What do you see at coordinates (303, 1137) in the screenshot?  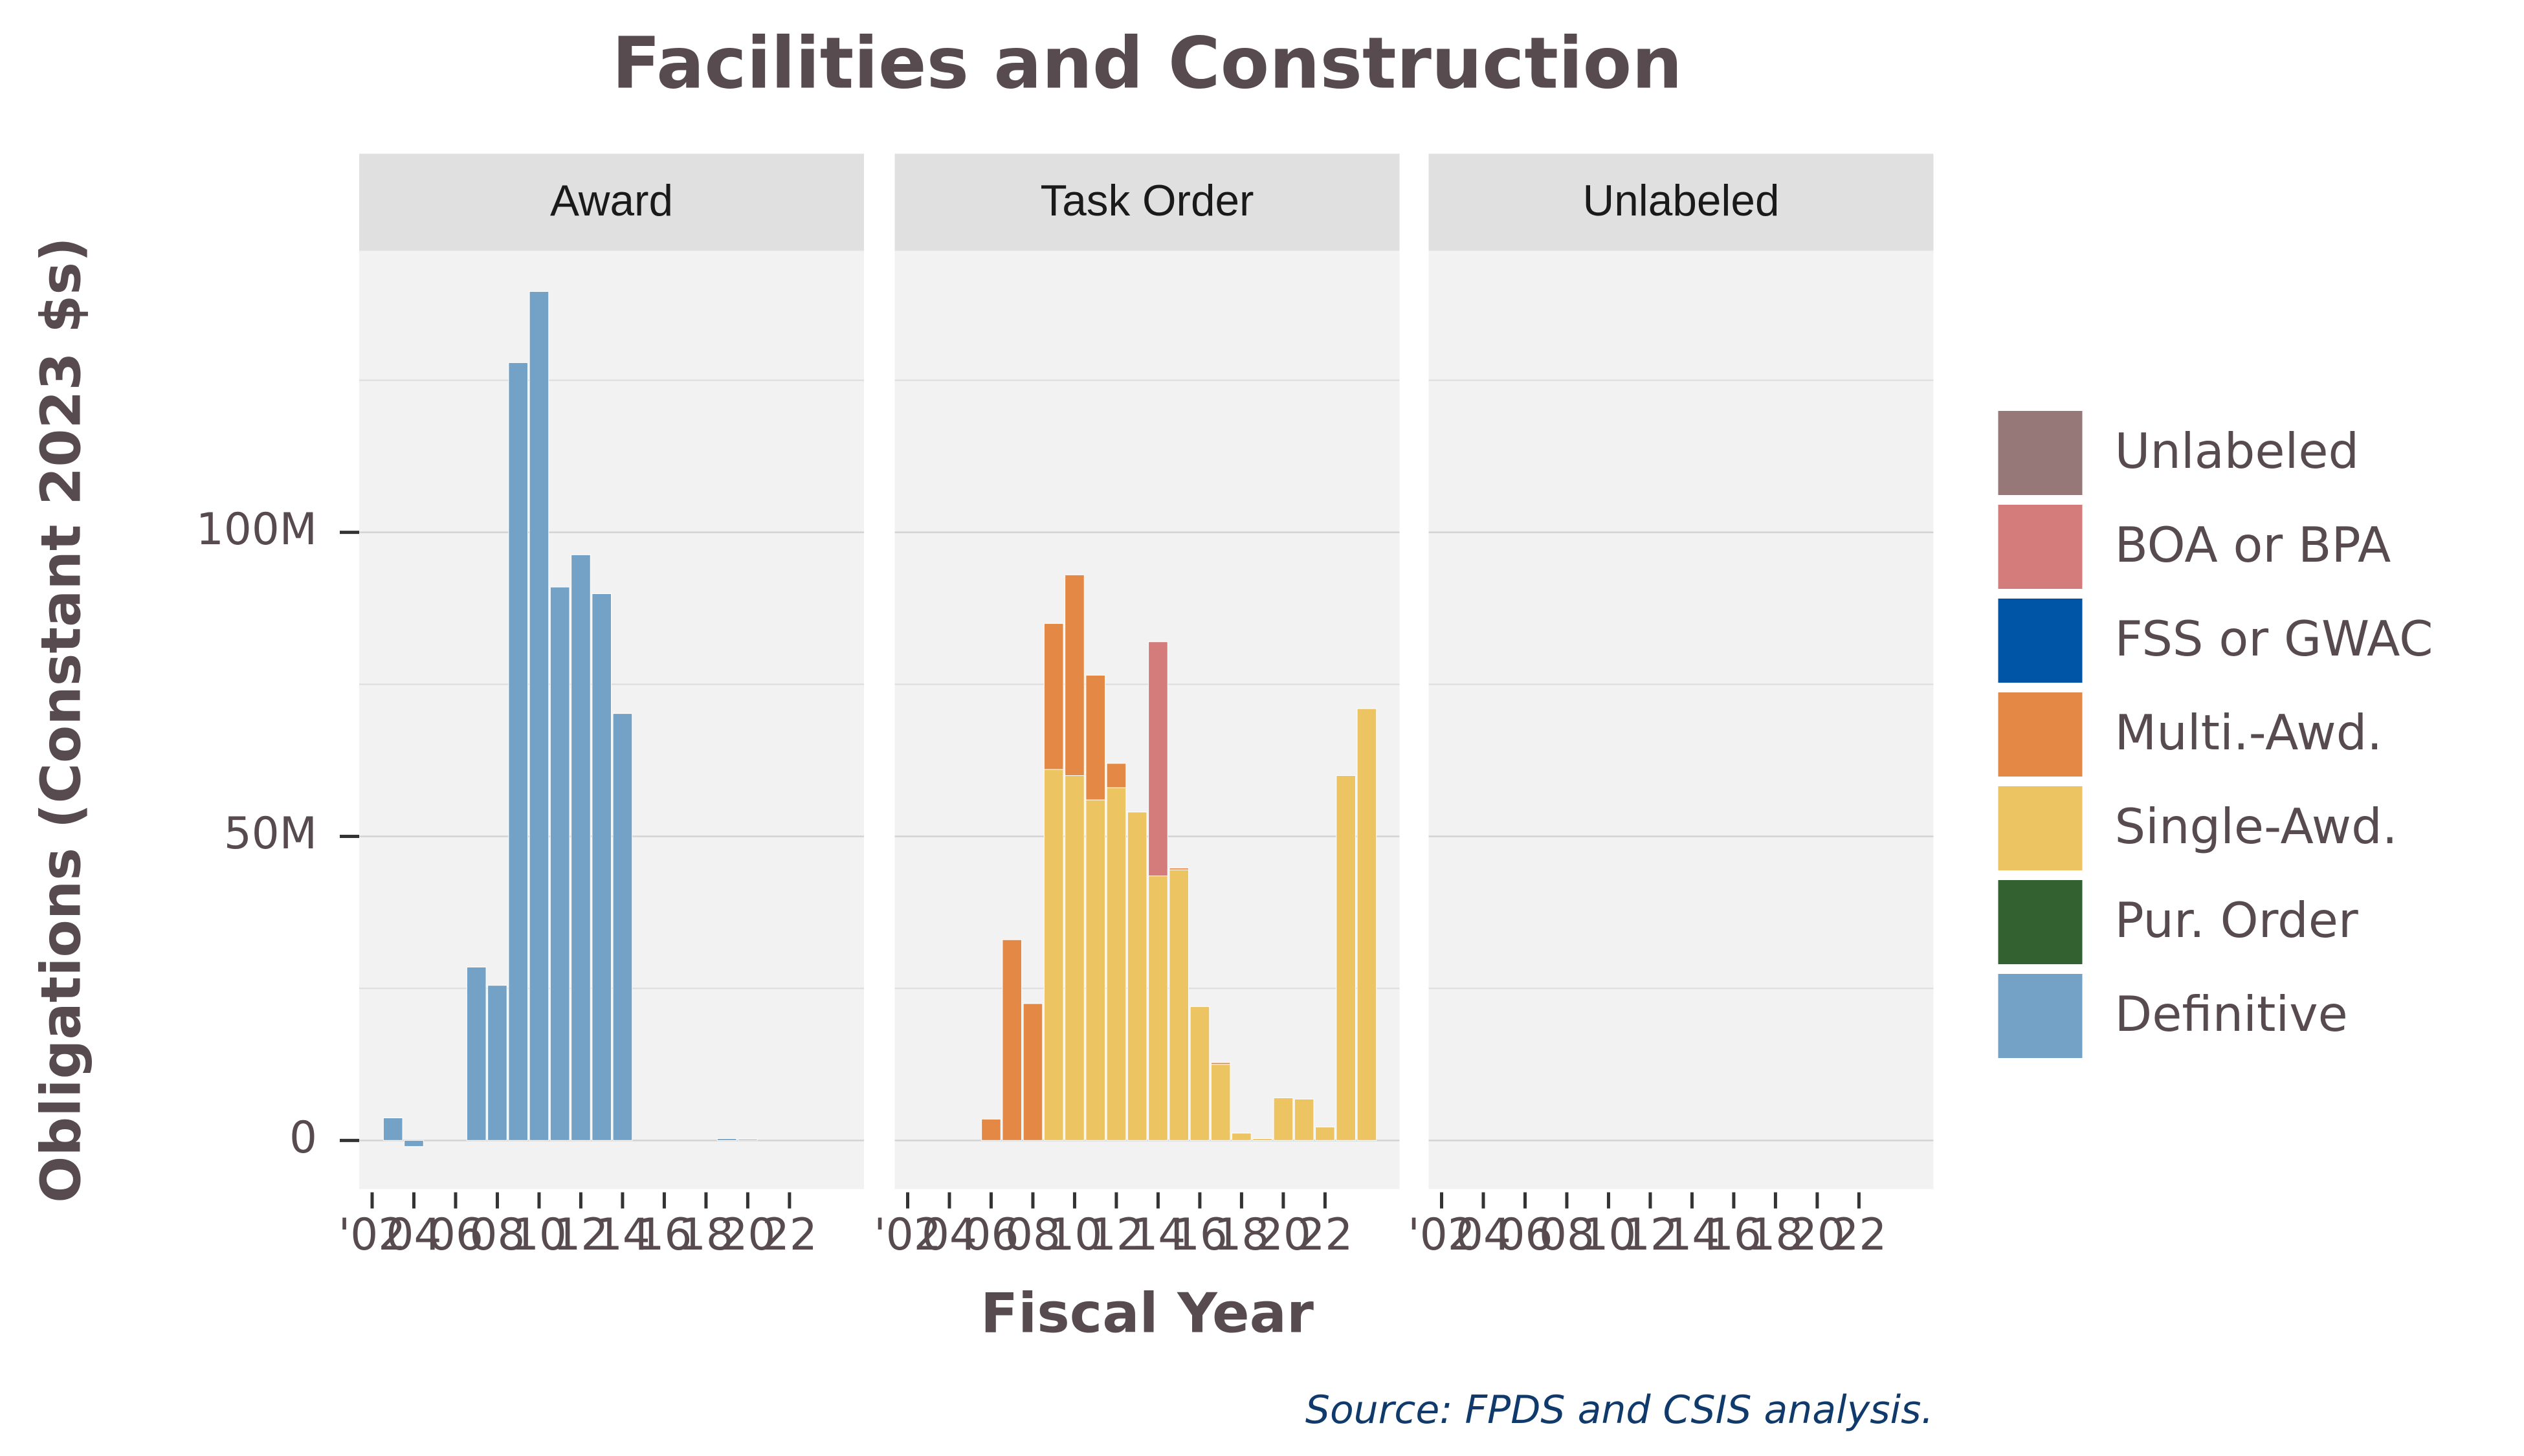 I see `y-tick-label: 0` at bounding box center [303, 1137].